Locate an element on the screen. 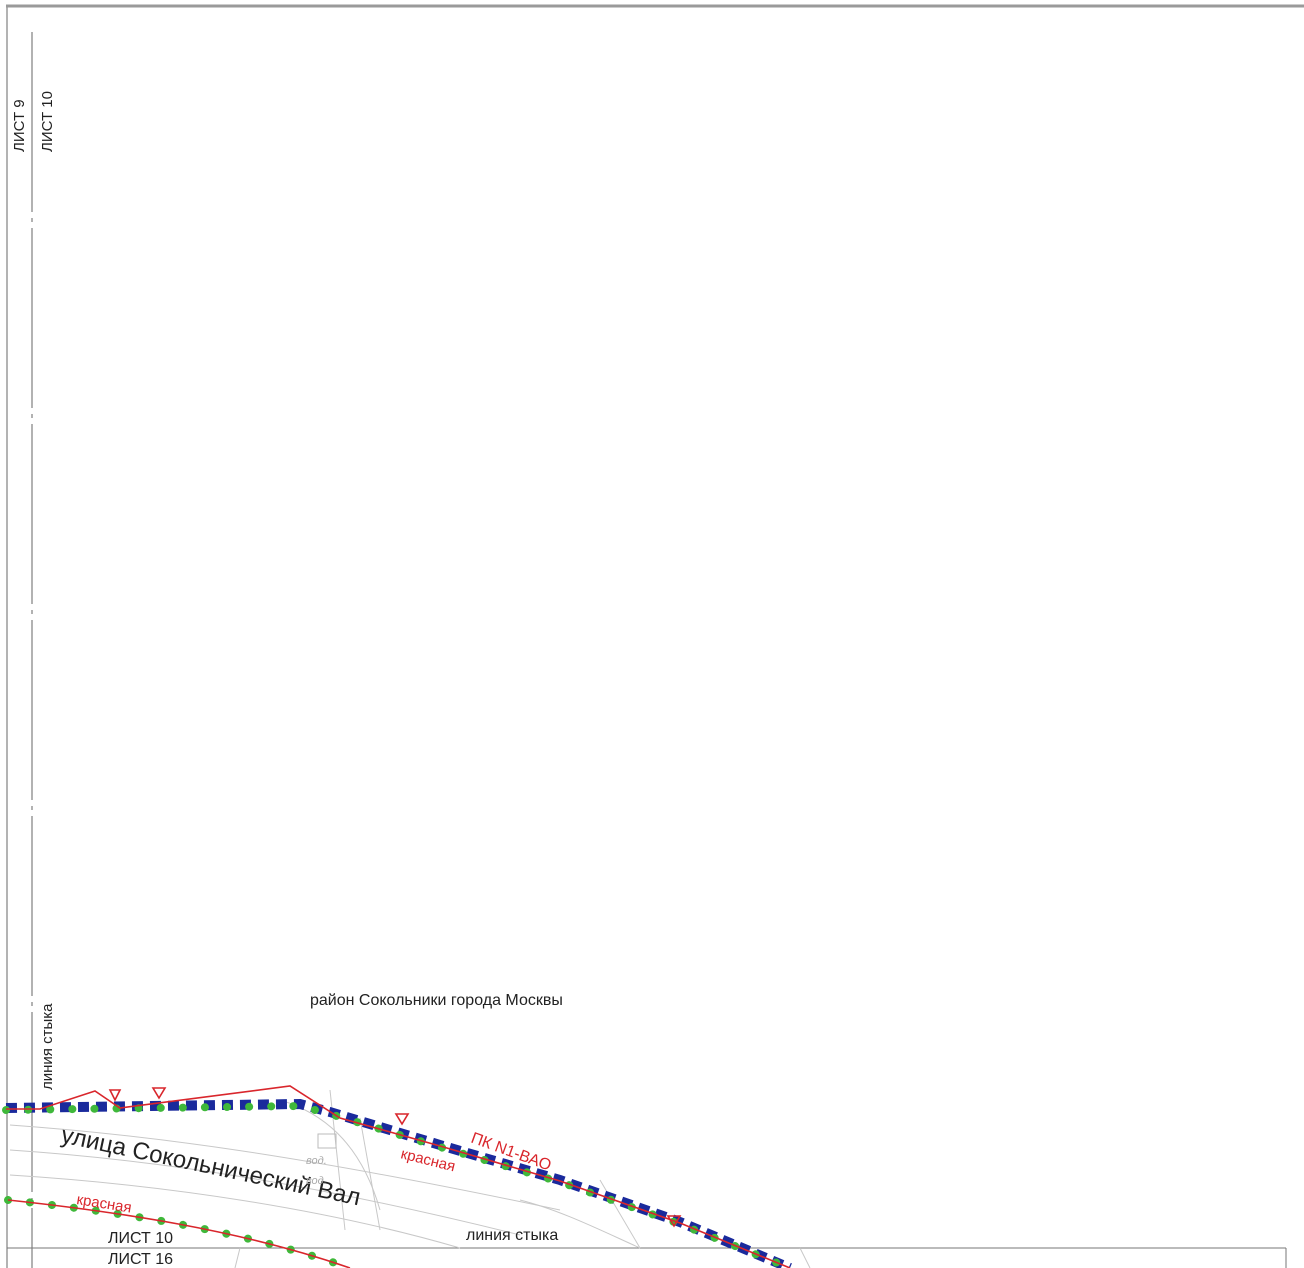  sheet-10-bottom-label: ЛИСТ 10 is located at coordinates (140, 1238).